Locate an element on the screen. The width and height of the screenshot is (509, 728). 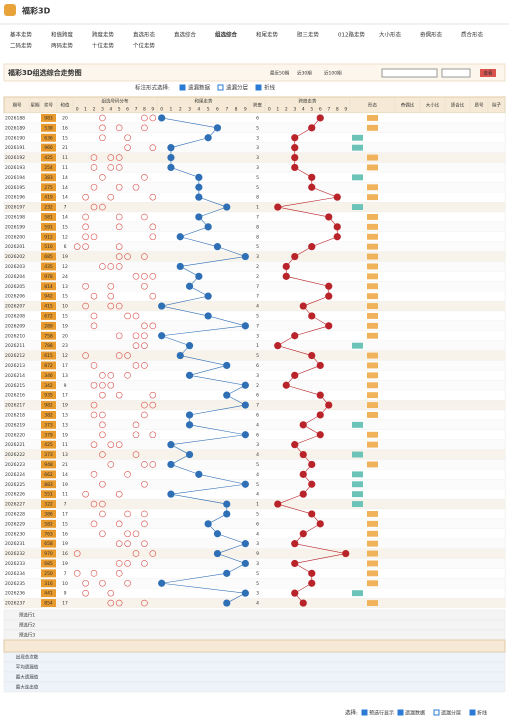
view-button-label: 查看 is located at coordinates (488, 73).